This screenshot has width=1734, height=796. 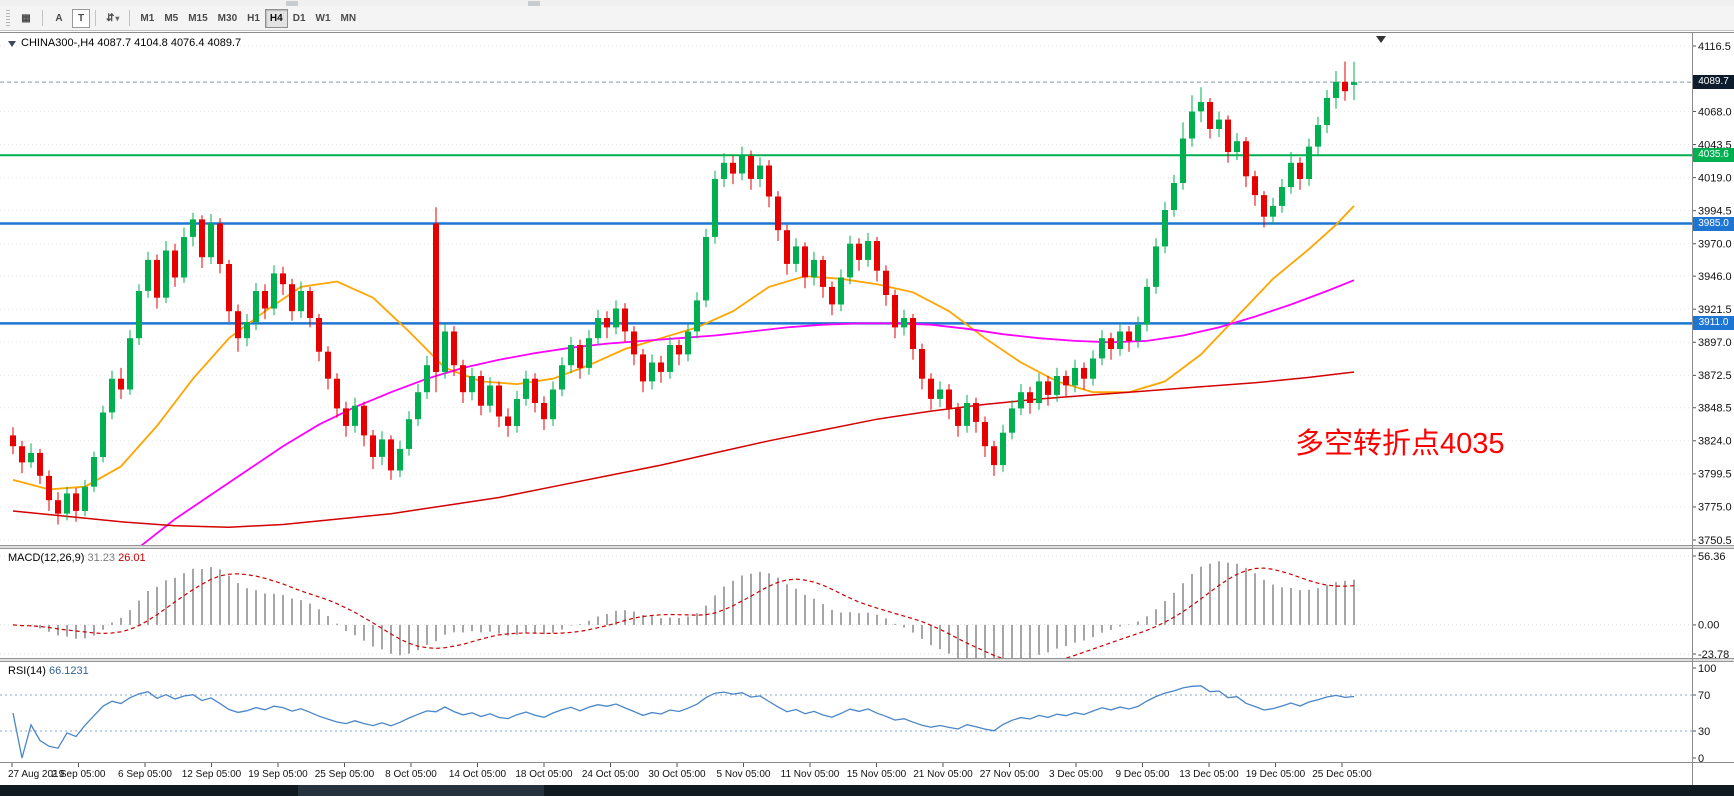 I want to click on time-tick-label: 14 Oct 05:00, so click(x=478, y=774).